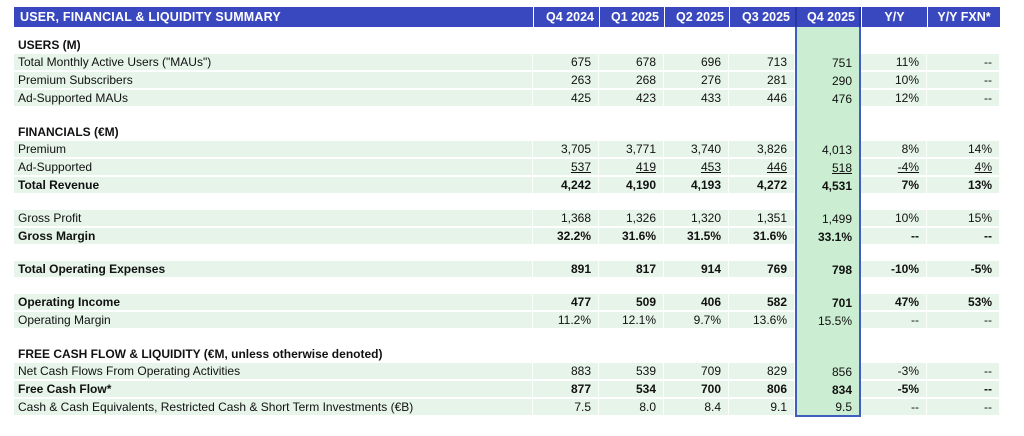 Image resolution: width=1024 pixels, height=436 pixels. Describe the element at coordinates (566, 303) in the screenshot. I see `value-cell: 477` at that location.